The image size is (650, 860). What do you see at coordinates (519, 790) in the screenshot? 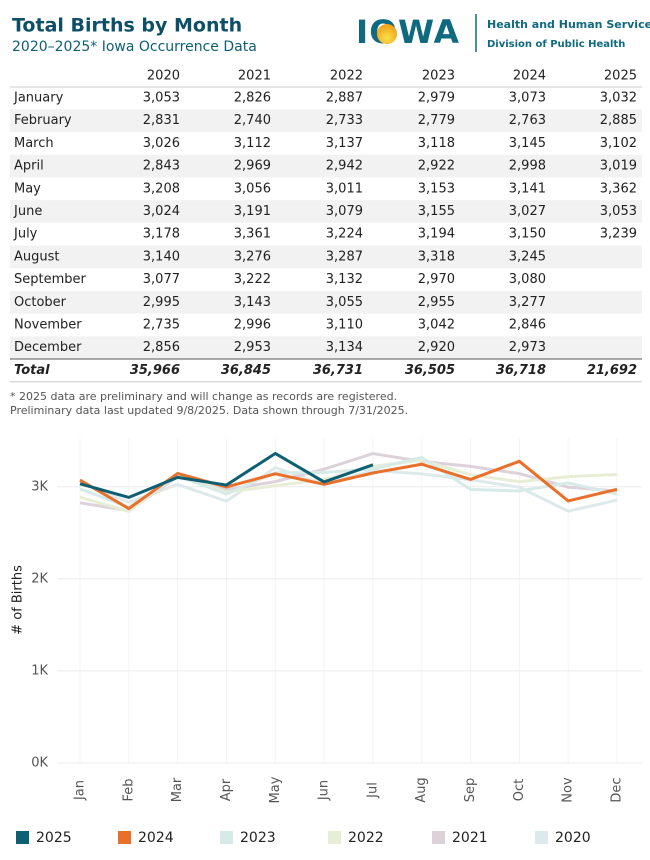
I see `x-tick-label: Oct` at bounding box center [519, 790].